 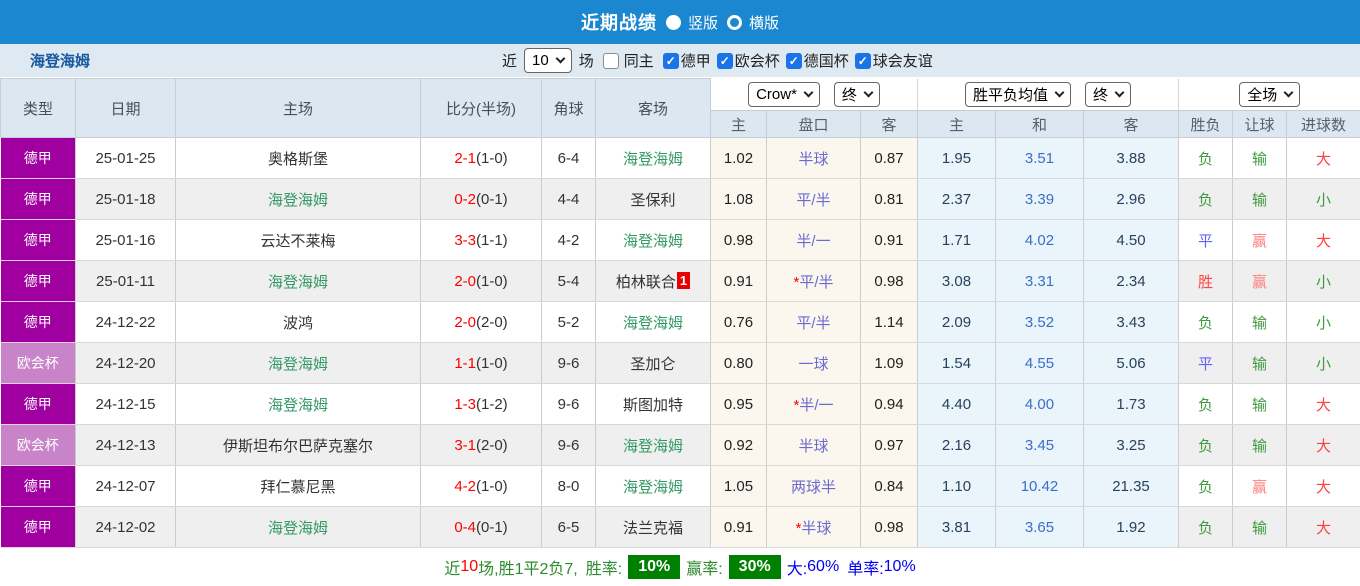 What do you see at coordinates (739, 281) in the screenshot?
I see `ah-home-odds: 0.91` at bounding box center [739, 281].